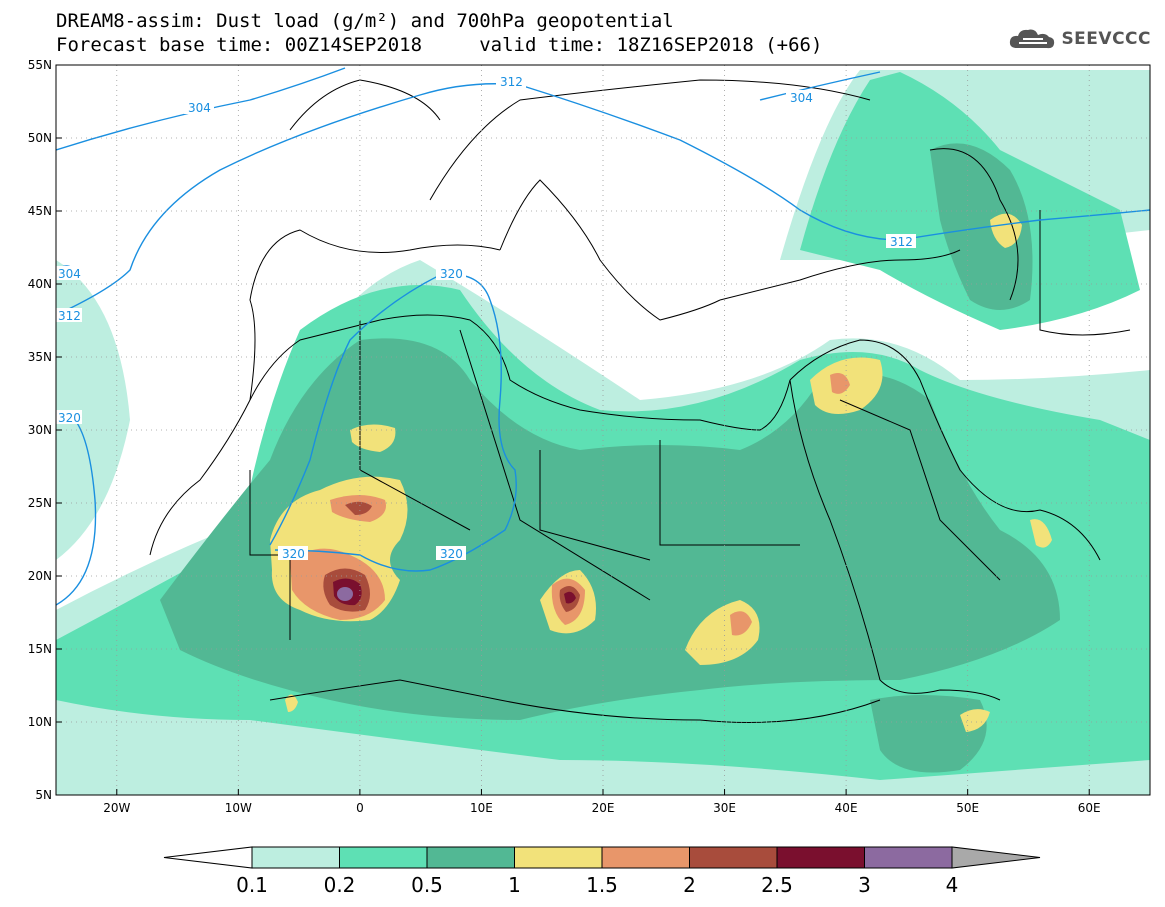  What do you see at coordinates (602, 871) in the screenshot?
I see `colorbar: 0.1 0.2 0.5 1 1.5 2 2.5 3 4` at bounding box center [602, 871].